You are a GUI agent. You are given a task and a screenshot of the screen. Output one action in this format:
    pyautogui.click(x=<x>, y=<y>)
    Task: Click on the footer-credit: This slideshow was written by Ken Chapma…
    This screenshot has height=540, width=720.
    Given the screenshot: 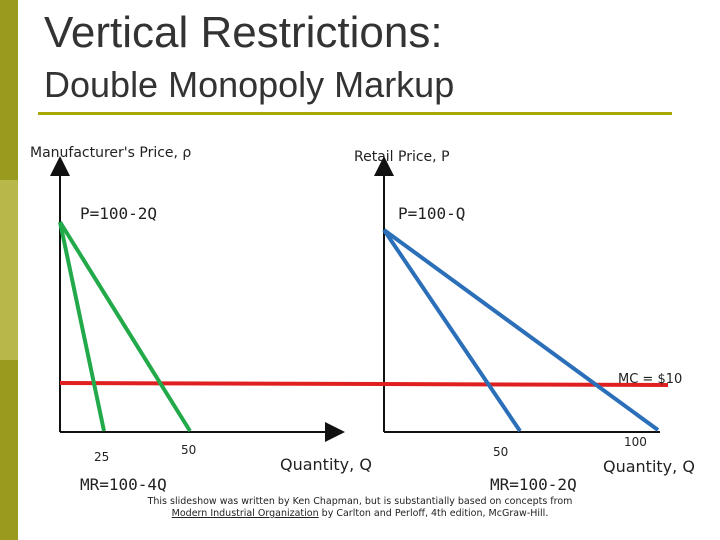 What is the action you would take?
    pyautogui.click(x=360, y=508)
    